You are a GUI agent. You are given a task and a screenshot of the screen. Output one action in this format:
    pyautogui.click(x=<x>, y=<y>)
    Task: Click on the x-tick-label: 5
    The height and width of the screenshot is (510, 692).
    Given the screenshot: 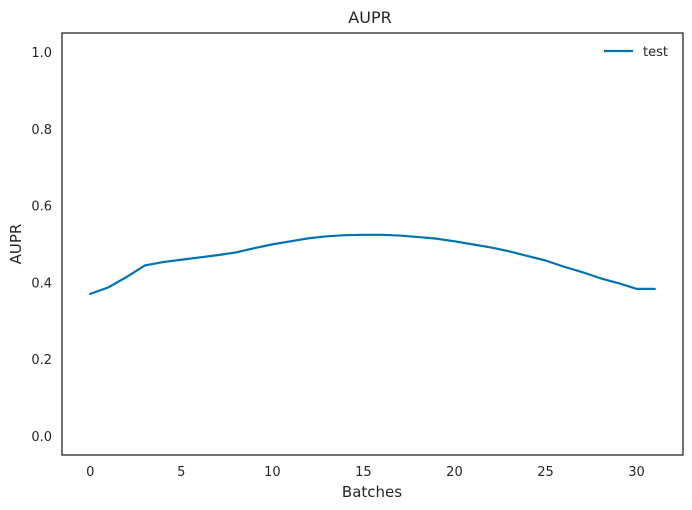 What is the action you would take?
    pyautogui.click(x=181, y=472)
    